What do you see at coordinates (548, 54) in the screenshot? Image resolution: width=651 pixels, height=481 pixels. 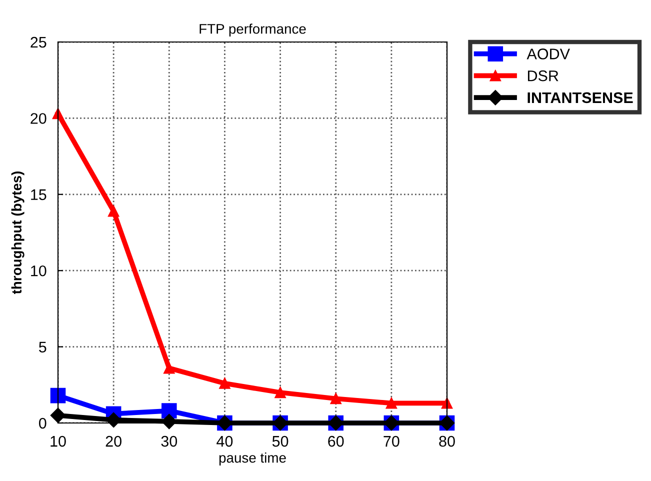 I see `legend-label: AODV` at bounding box center [548, 54].